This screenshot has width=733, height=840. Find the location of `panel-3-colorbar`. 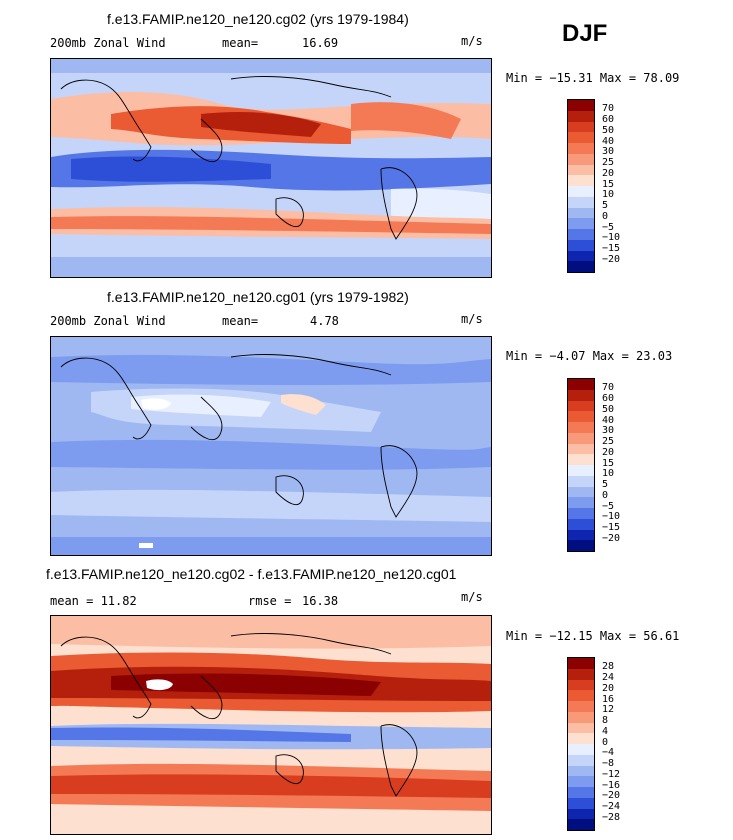

panel-3-colorbar is located at coordinates (581, 744).